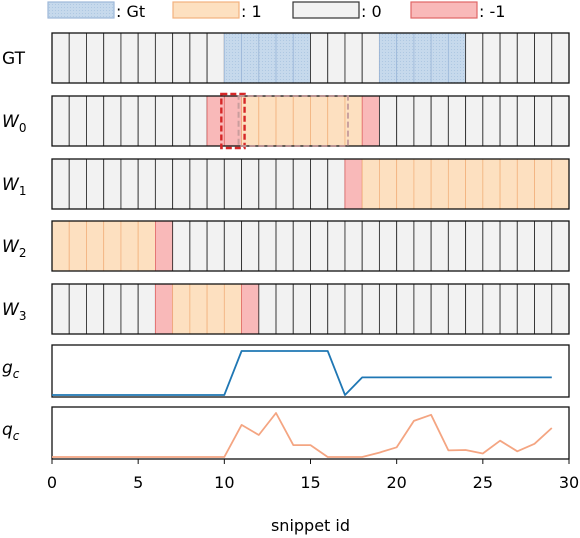 The width and height of the screenshot is (580, 538). I want to click on snippet-row: W3, so click(286, 309).